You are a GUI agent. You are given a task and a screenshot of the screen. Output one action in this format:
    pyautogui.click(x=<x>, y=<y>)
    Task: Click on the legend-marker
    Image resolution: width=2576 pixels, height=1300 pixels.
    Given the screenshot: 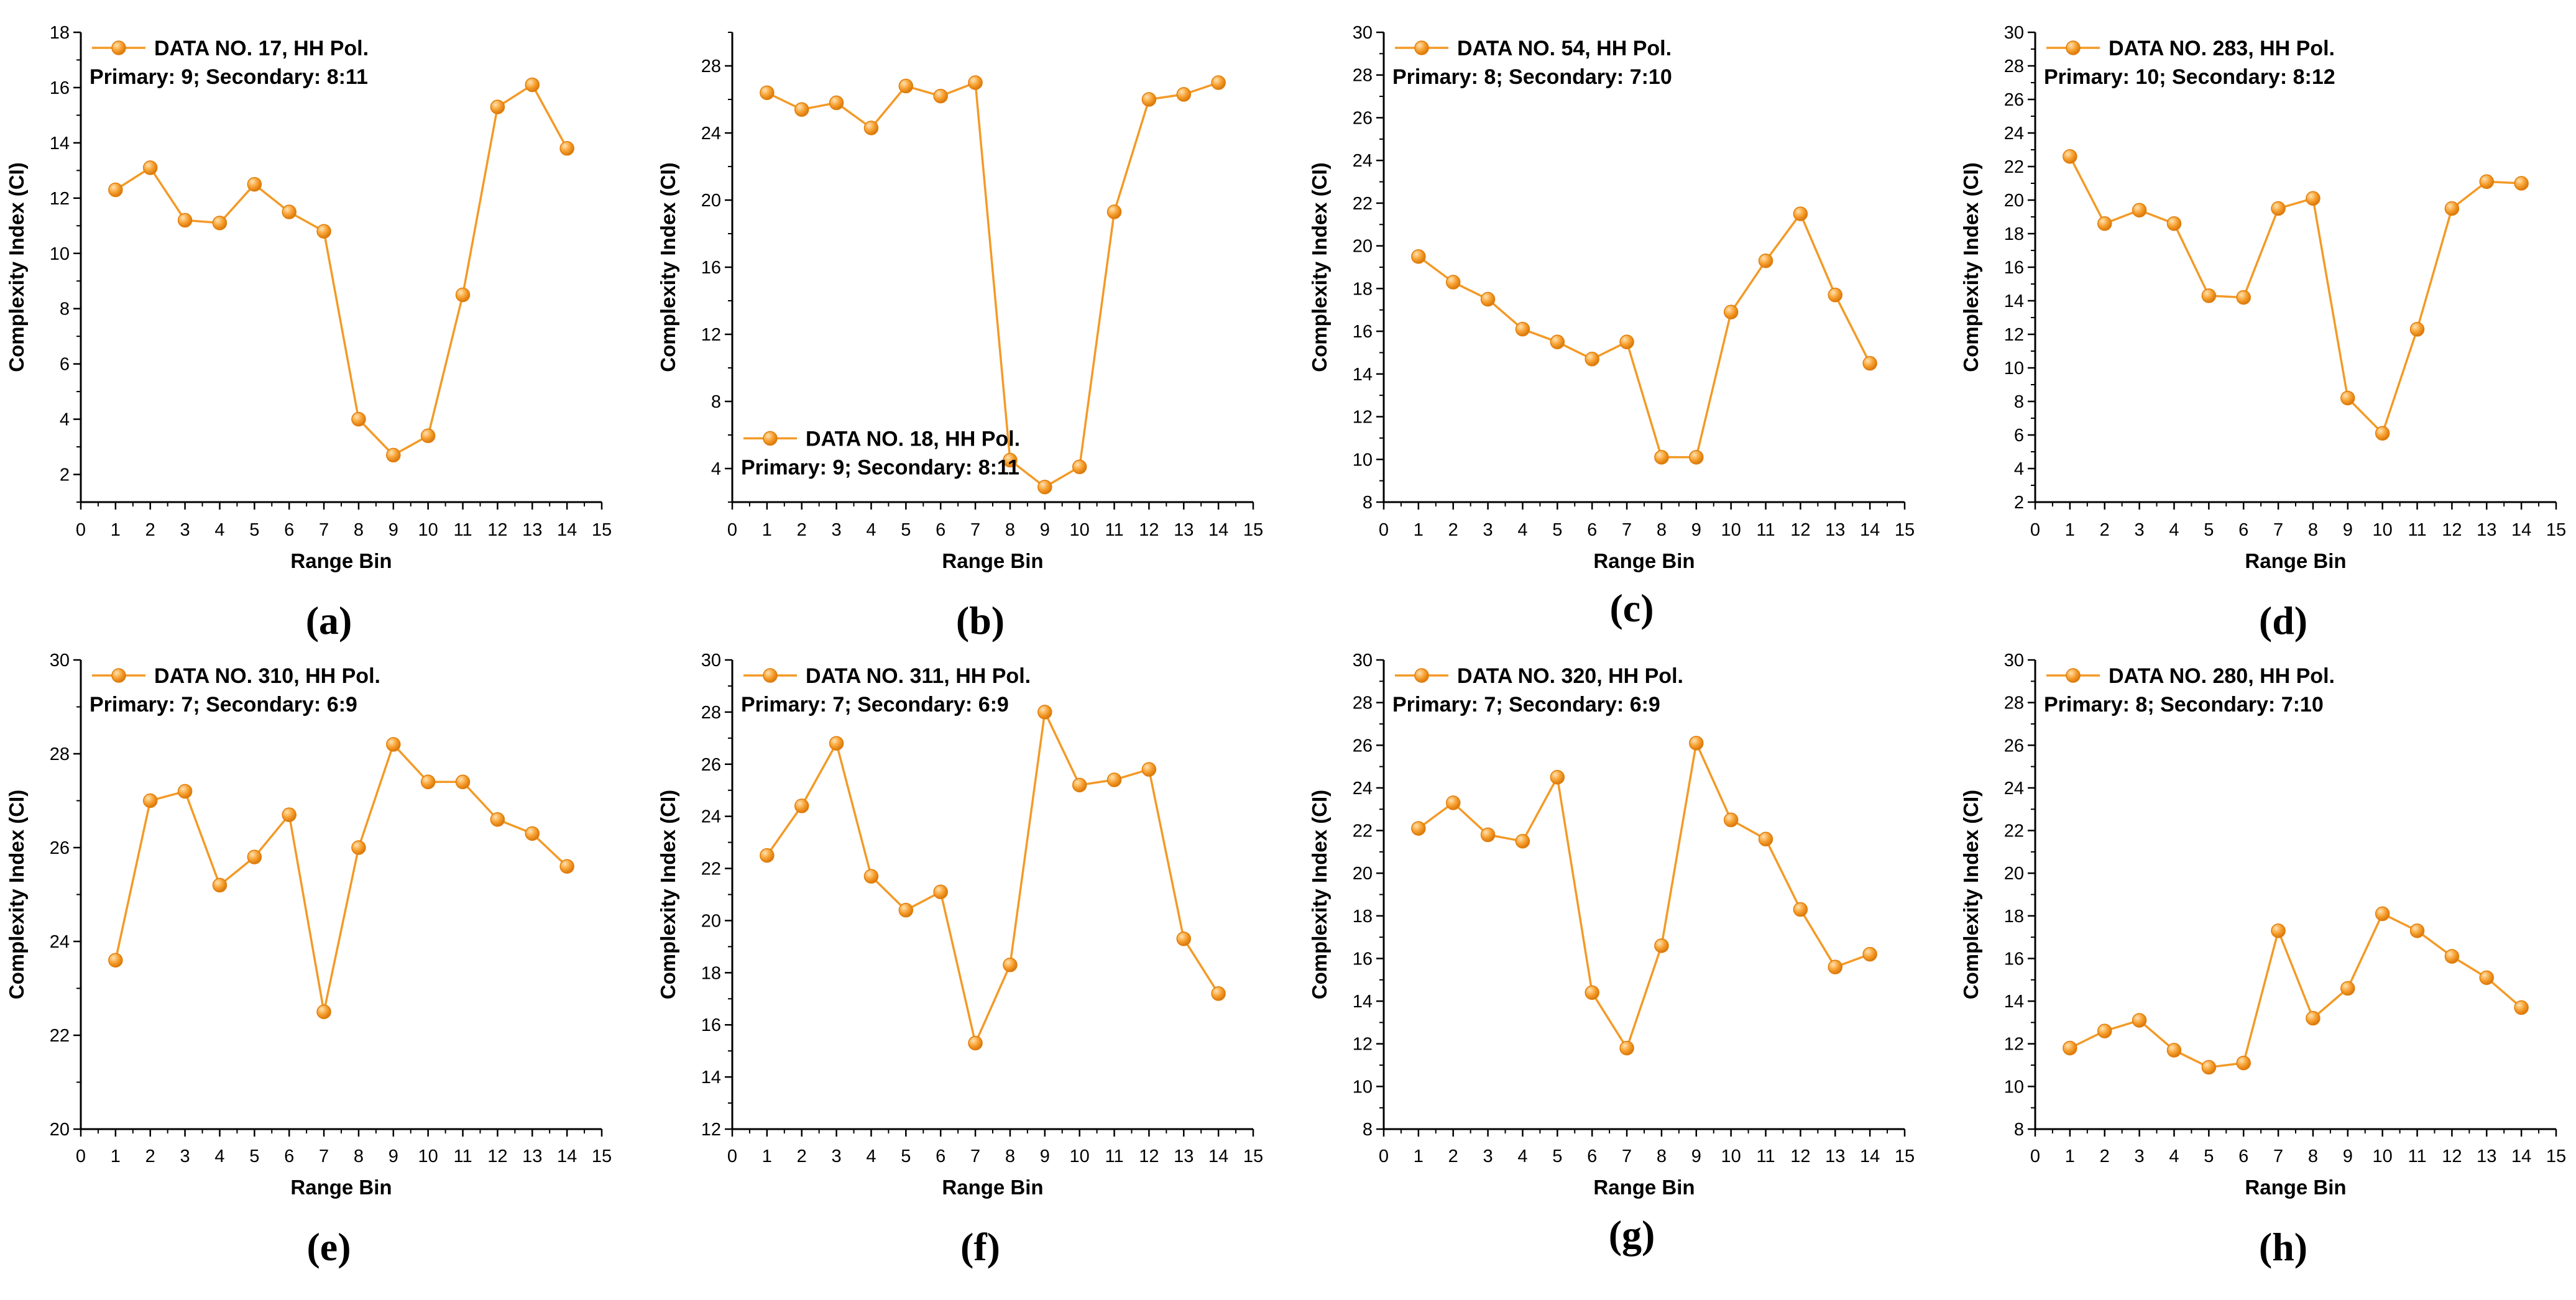 What is the action you would take?
    pyautogui.click(x=2073, y=675)
    